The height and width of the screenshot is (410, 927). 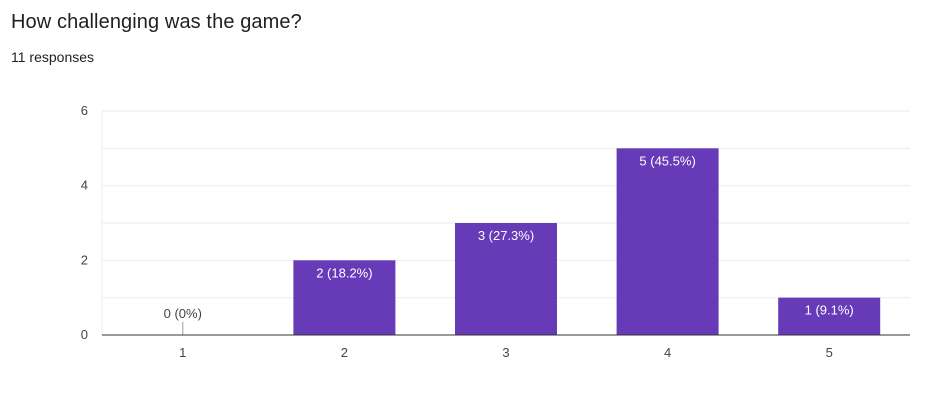 What do you see at coordinates (84, 110) in the screenshot?
I see `y-tick-label: 6` at bounding box center [84, 110].